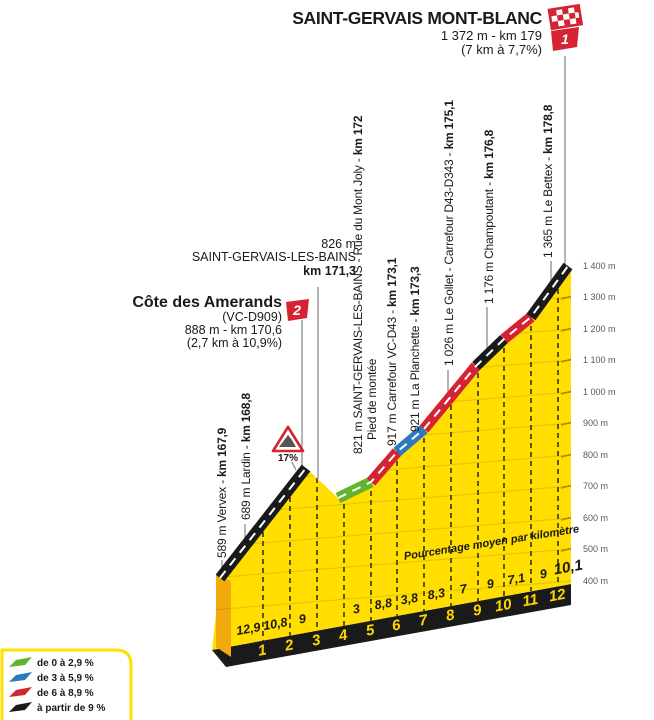  What do you see at coordinates (233, 330) in the screenshot?
I see `cote-detail-1: 888 m - km 170,6` at bounding box center [233, 330].